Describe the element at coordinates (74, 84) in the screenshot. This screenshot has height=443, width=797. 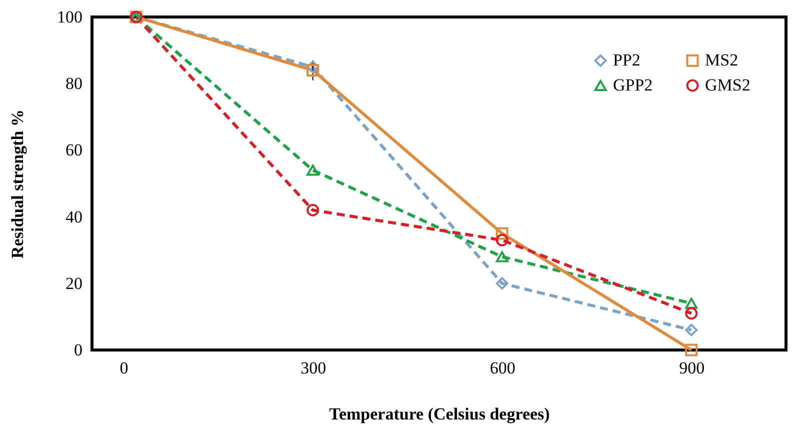
I see `y-tick-label: 80` at that location.